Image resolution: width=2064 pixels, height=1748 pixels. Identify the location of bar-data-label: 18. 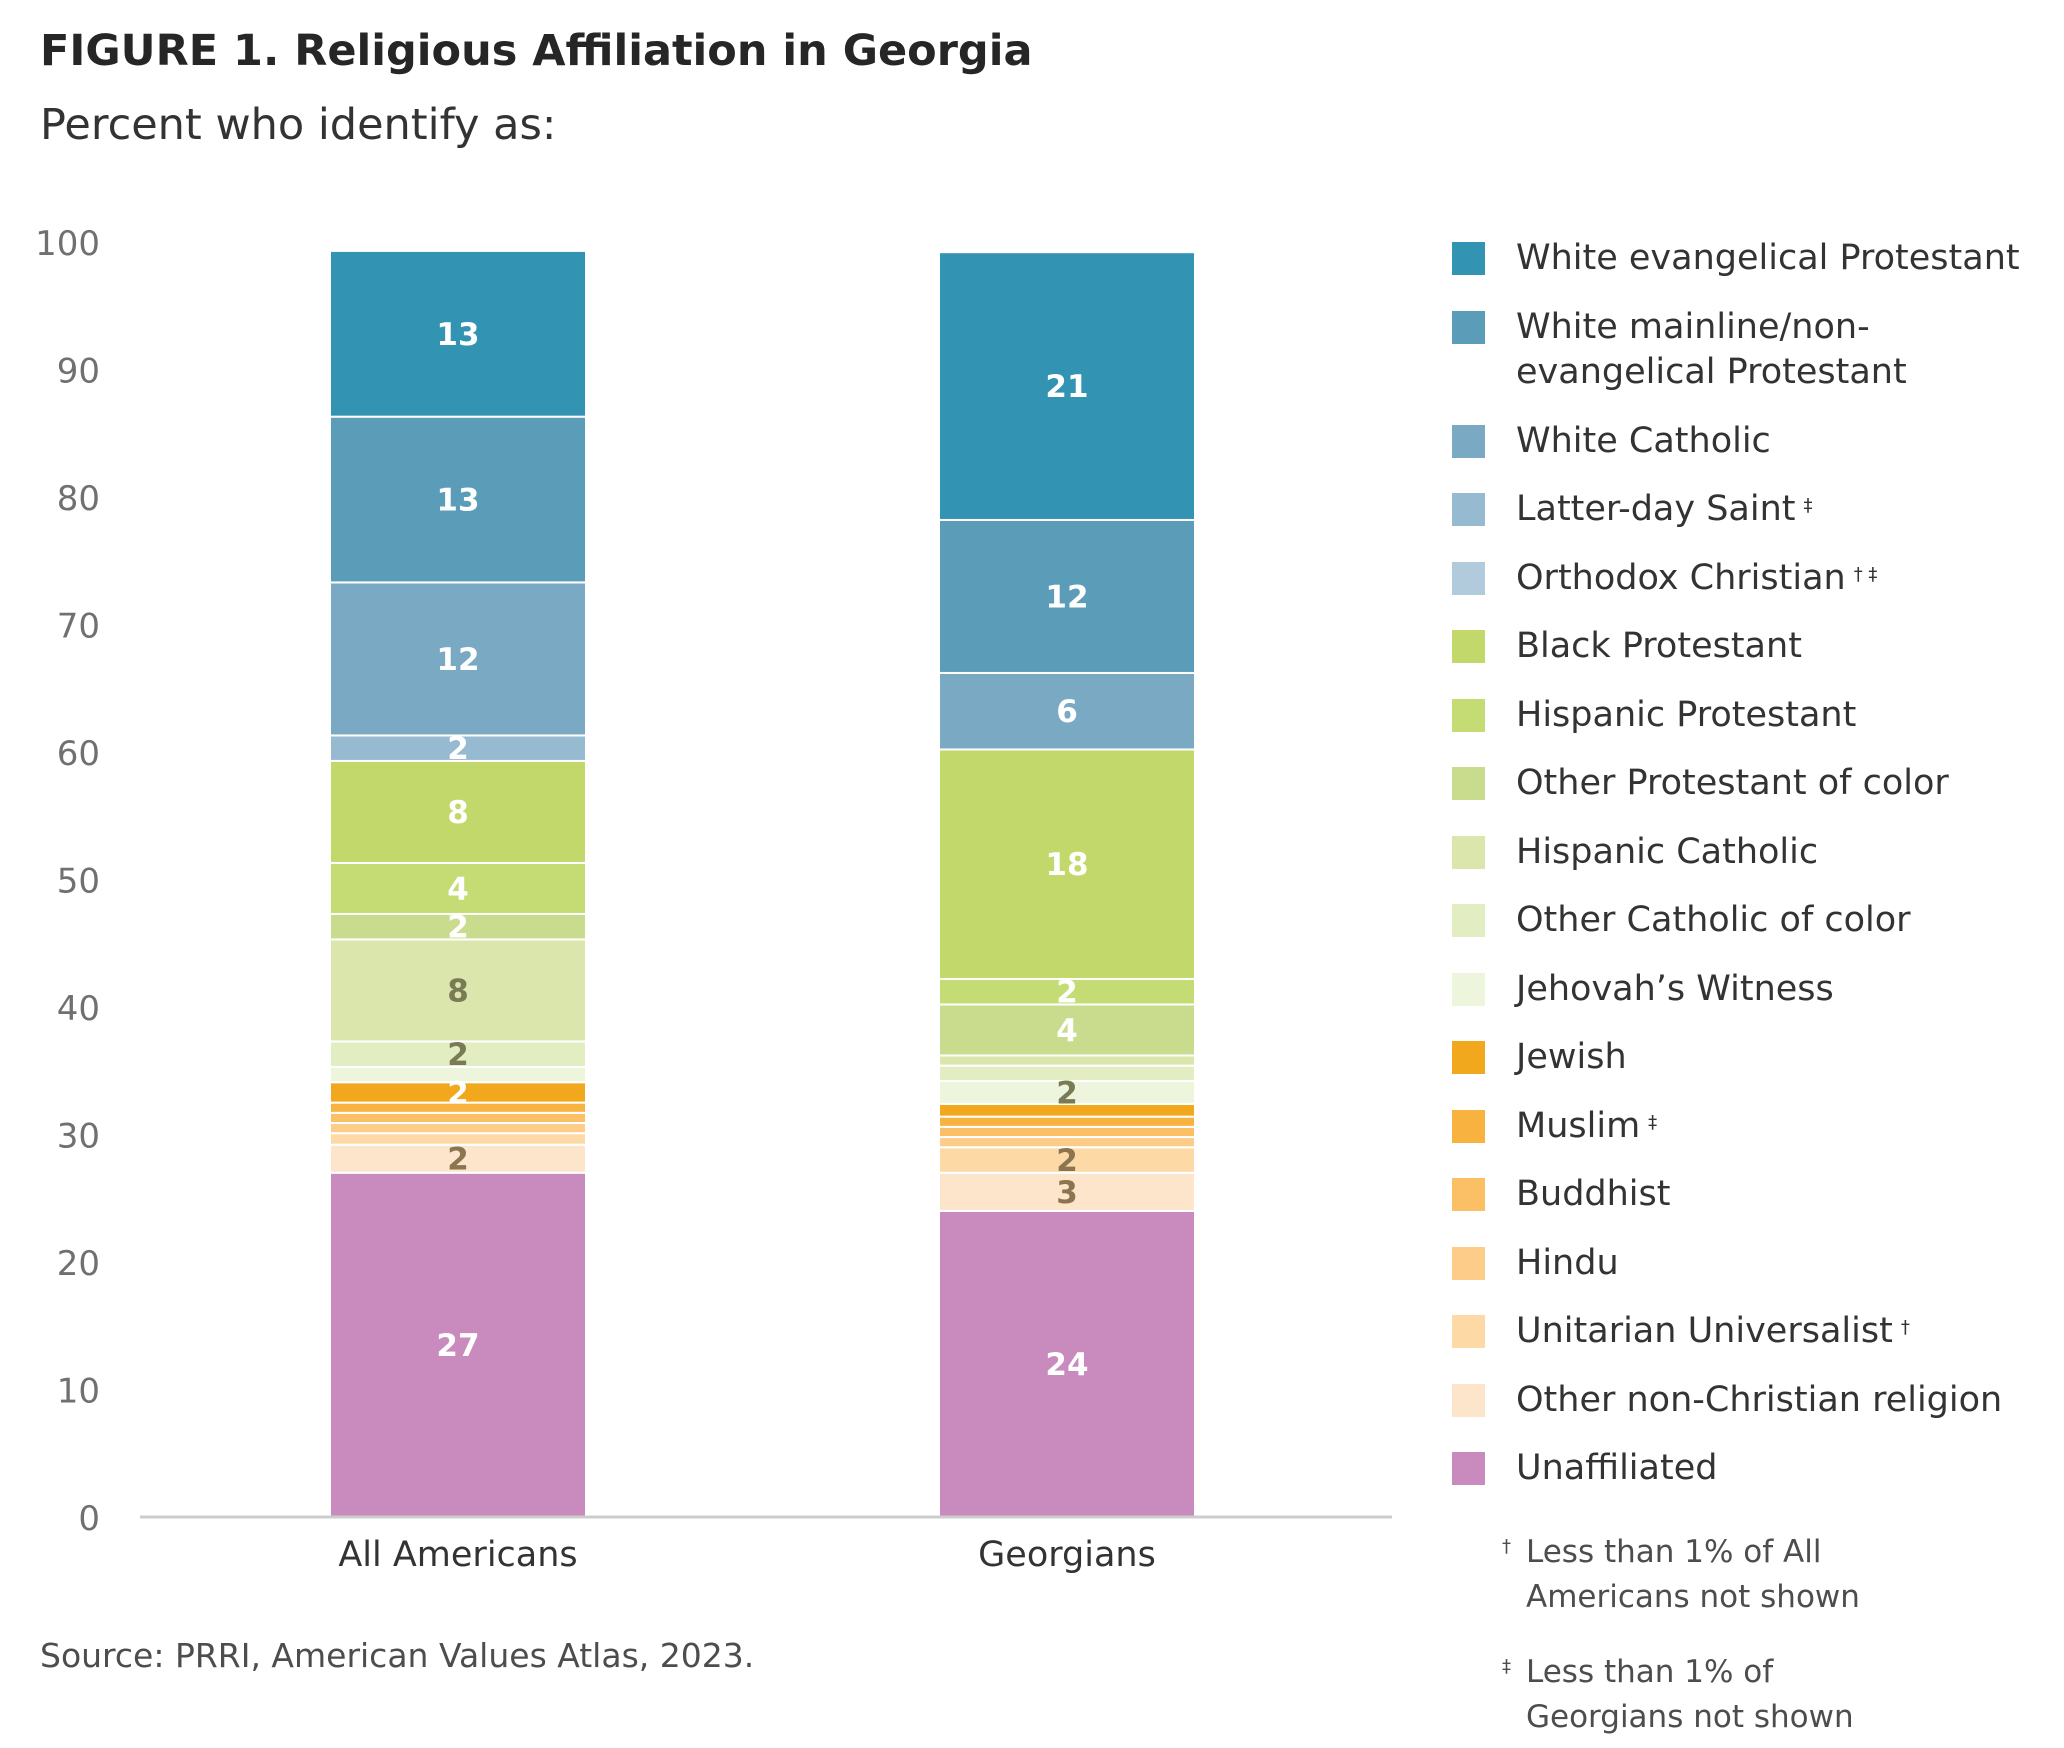
(1066, 865).